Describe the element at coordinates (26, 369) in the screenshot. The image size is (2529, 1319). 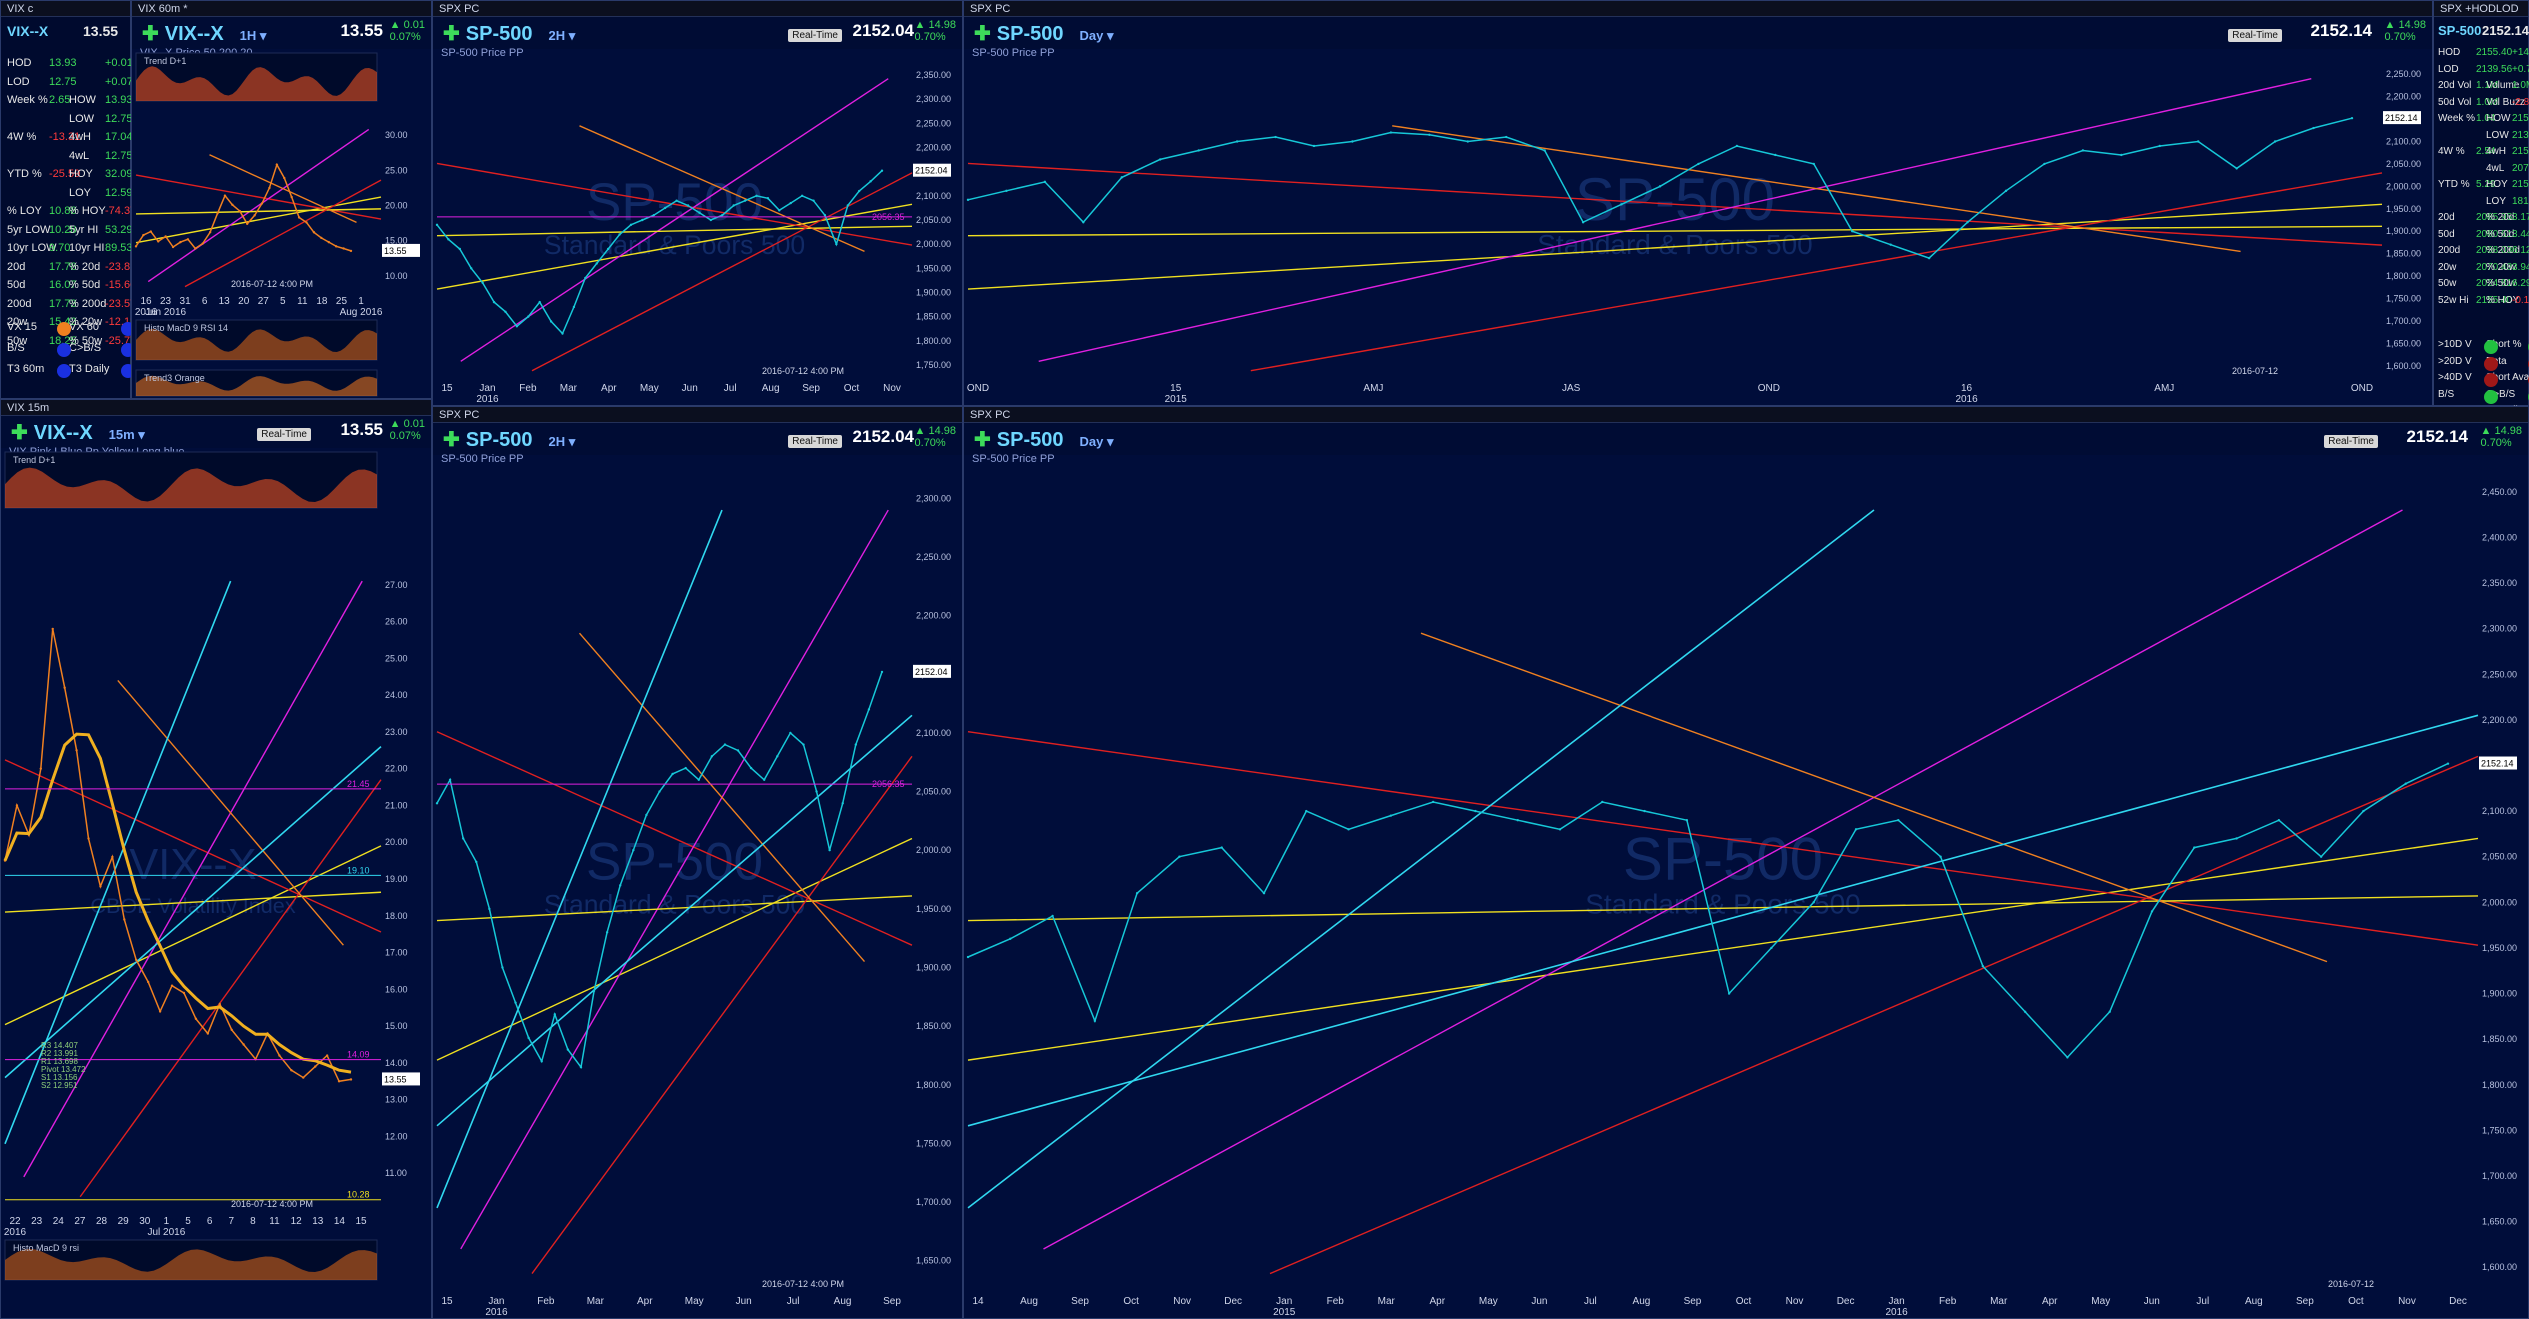
I see `signal-label: T3 60m` at that location.